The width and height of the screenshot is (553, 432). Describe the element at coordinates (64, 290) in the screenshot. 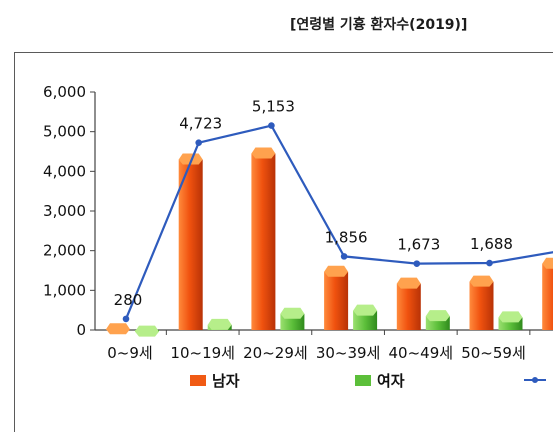

I see `y-tick-label: 1,000` at that location.